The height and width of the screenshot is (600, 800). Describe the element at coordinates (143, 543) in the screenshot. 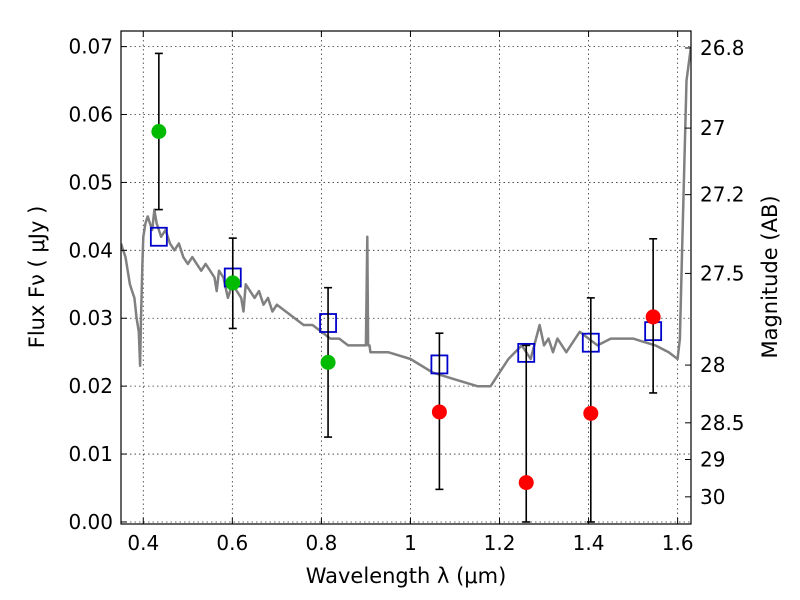

I see `x-tick-label: 0.4` at that location.